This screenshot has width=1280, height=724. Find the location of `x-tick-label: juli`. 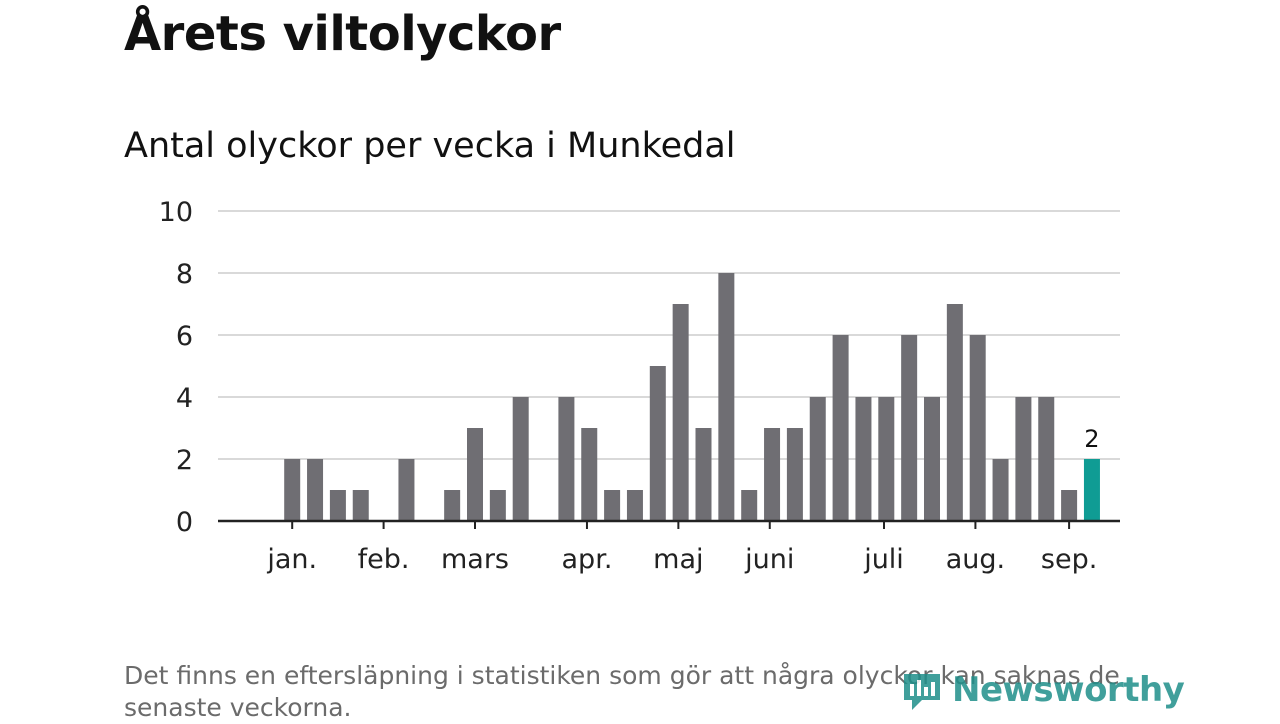

x-tick-label: juli is located at coordinates (883, 559).